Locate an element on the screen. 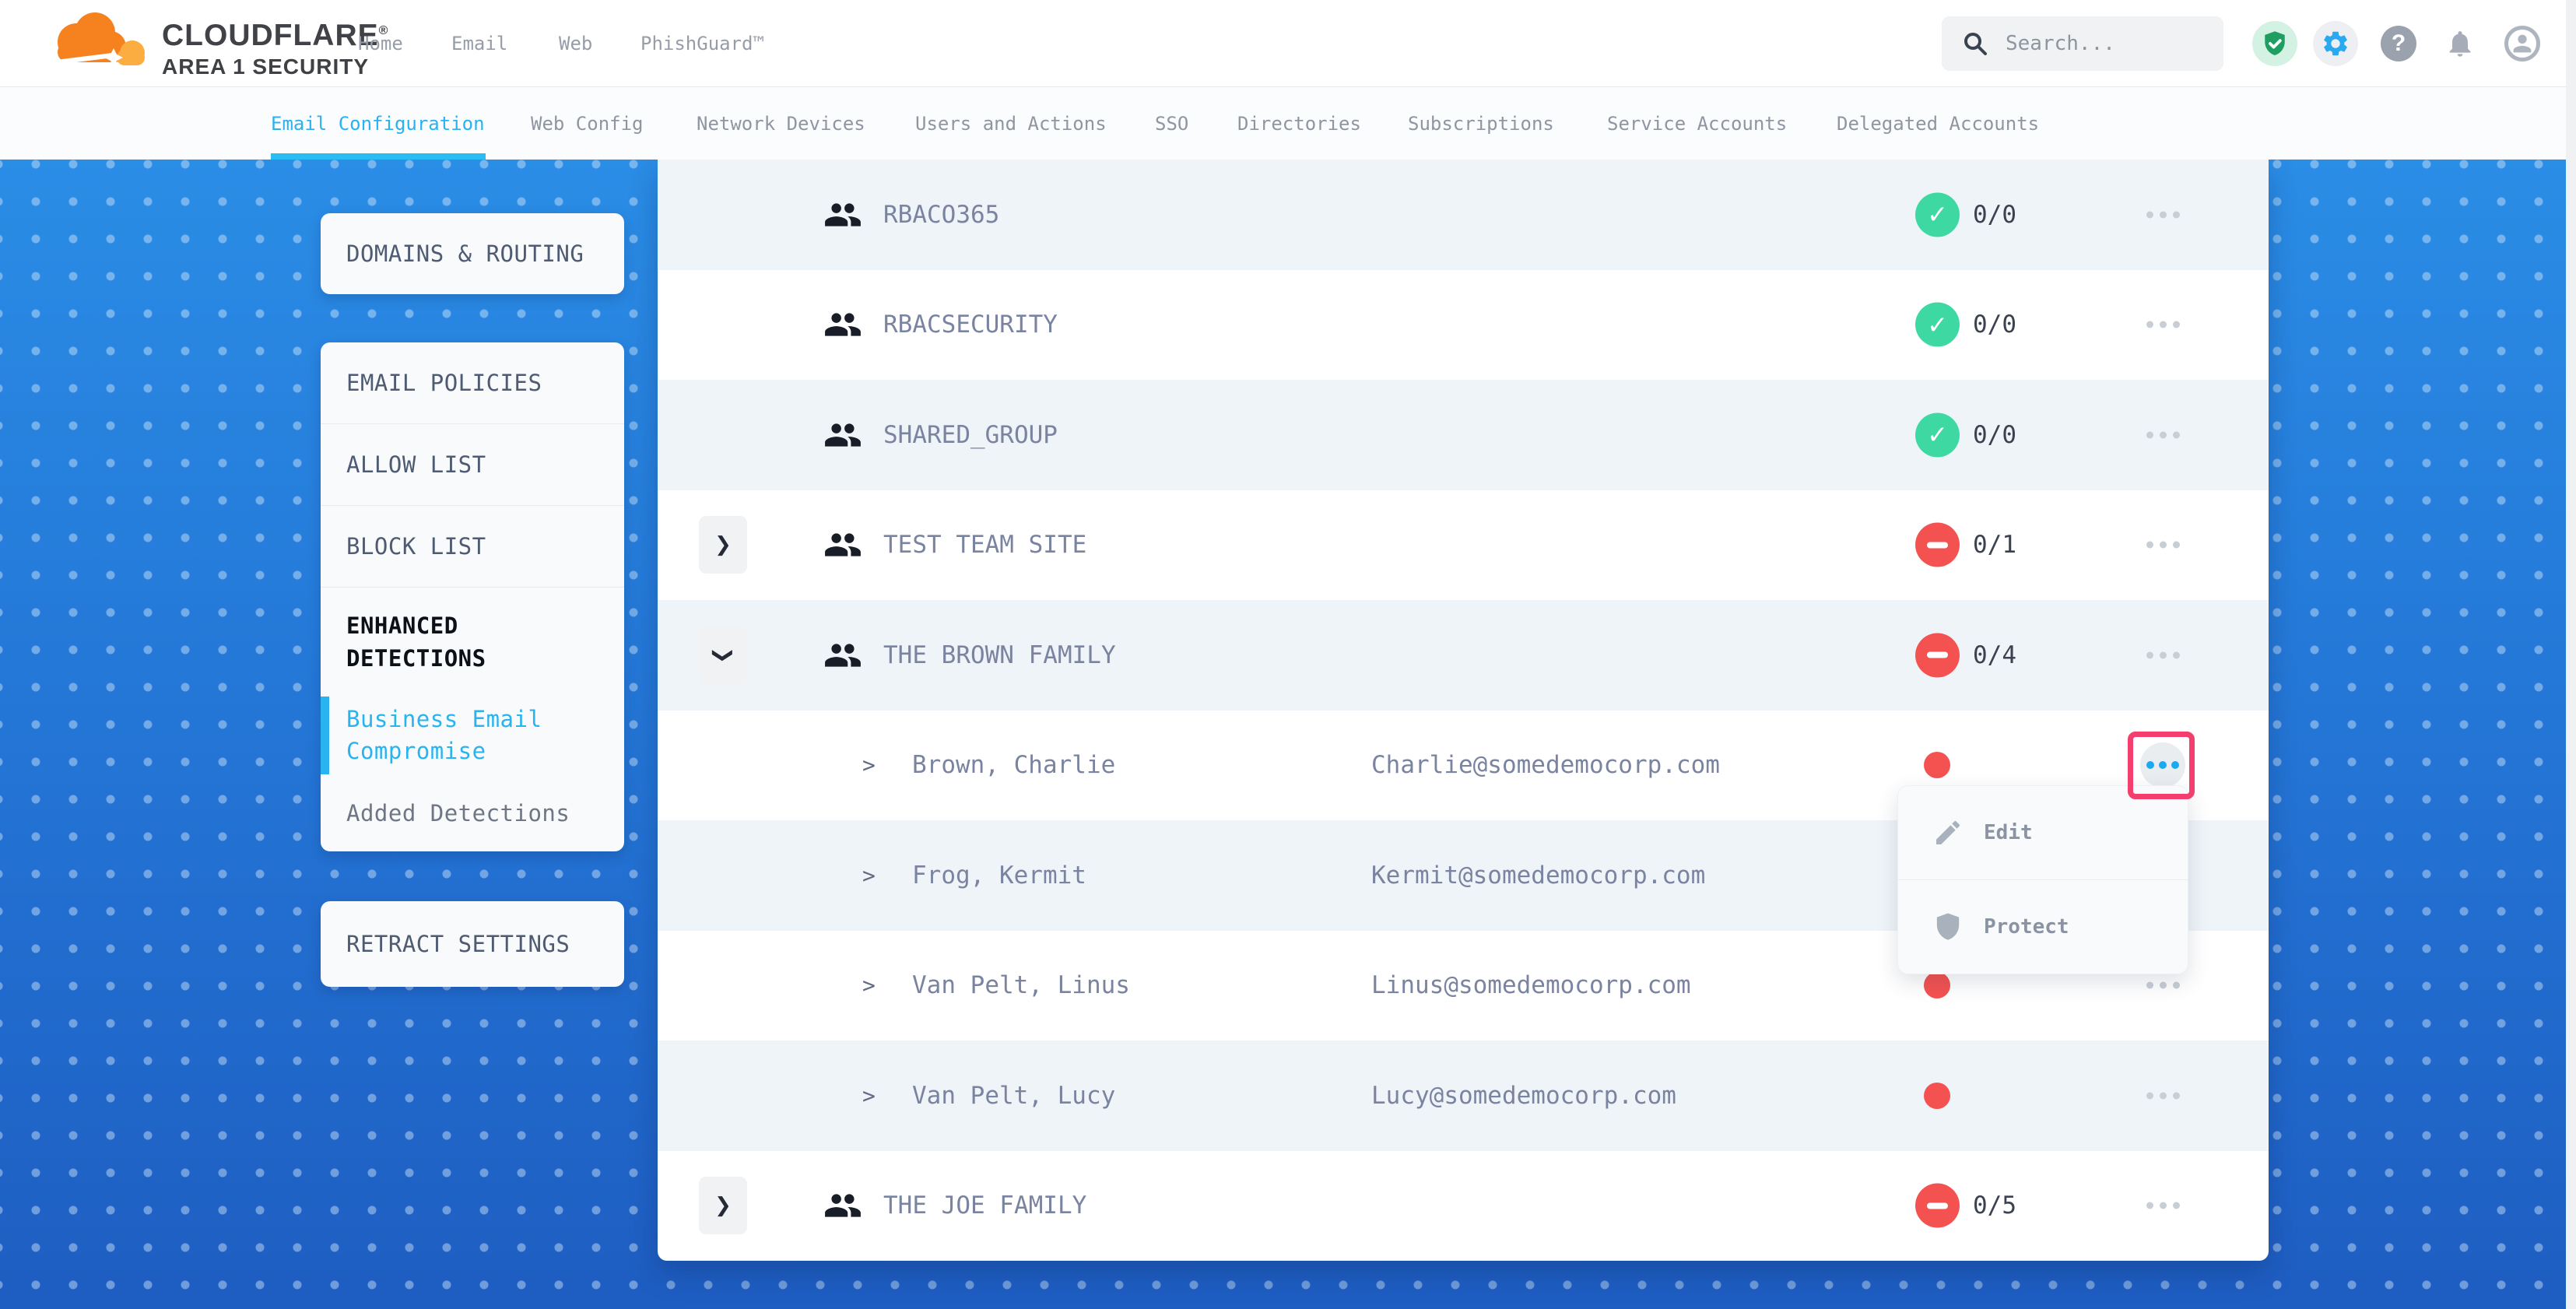  user-email: Kermit@somedemocorp.com is located at coordinates (1539, 875).